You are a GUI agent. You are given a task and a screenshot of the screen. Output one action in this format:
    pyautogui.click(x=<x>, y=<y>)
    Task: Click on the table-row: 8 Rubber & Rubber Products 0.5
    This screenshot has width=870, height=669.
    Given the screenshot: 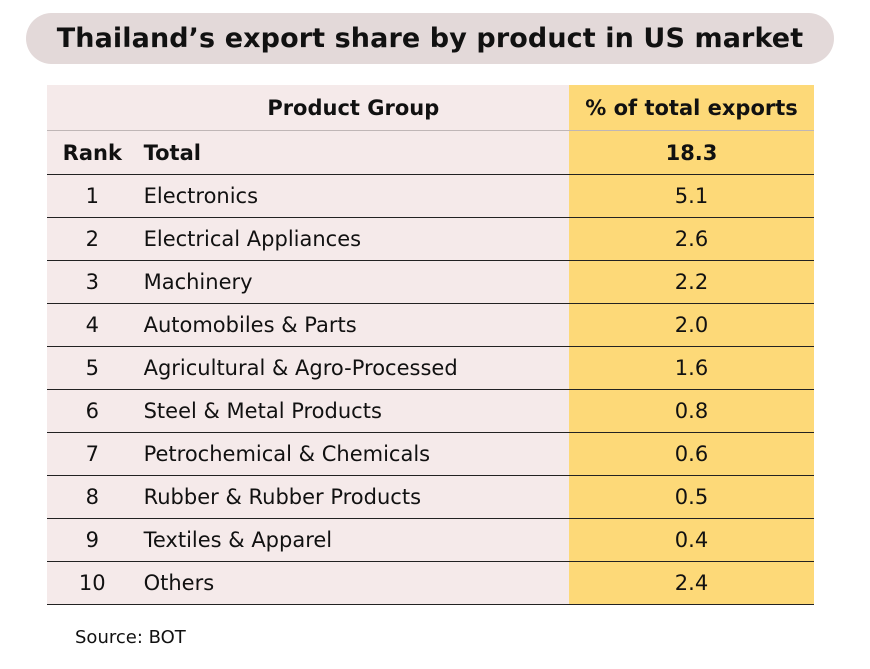 What is the action you would take?
    pyautogui.click(x=430, y=497)
    